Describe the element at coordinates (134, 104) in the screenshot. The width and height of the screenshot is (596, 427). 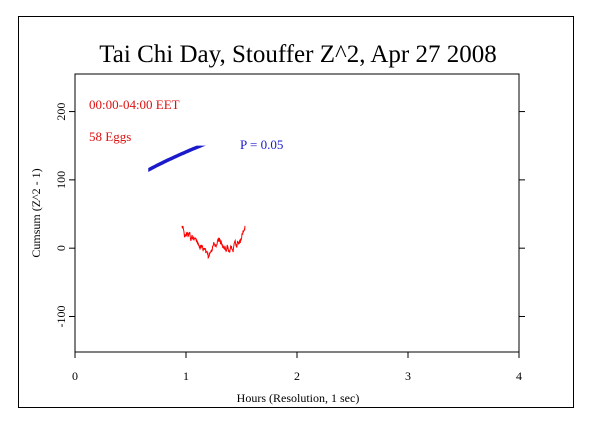
I see `time-range-annotation: 00:00-04:00 EET` at that location.